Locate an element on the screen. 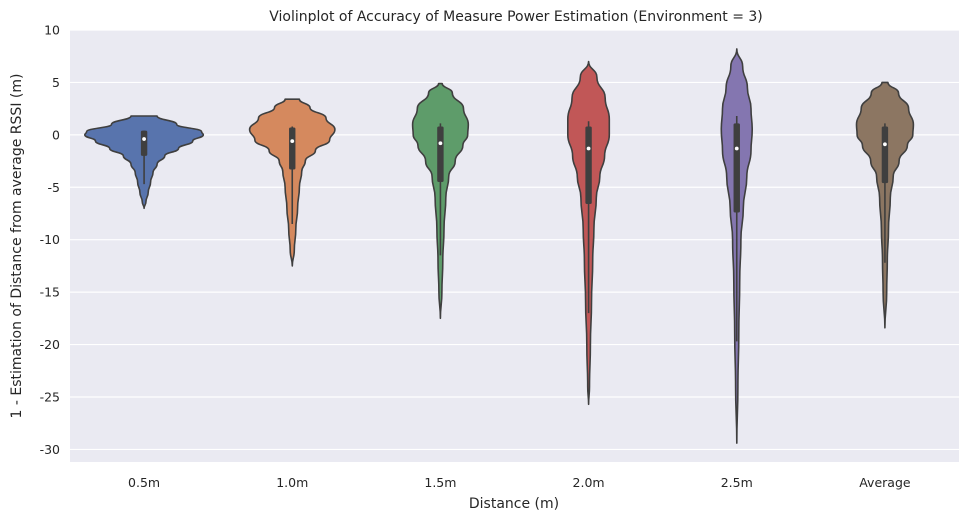  y-tick-label: -30 is located at coordinates (50, 449).